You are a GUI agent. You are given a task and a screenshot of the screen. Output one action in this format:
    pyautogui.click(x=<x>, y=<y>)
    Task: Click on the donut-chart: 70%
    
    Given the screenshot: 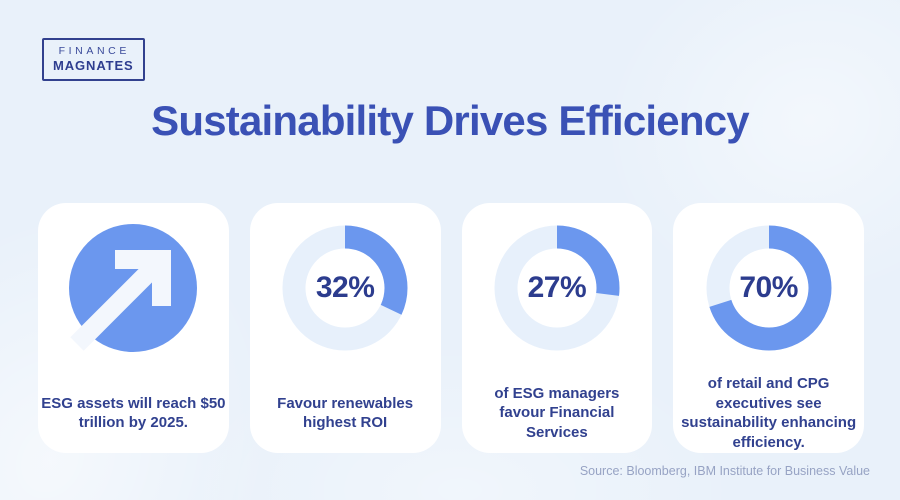 What is the action you would take?
    pyautogui.click(x=769, y=288)
    